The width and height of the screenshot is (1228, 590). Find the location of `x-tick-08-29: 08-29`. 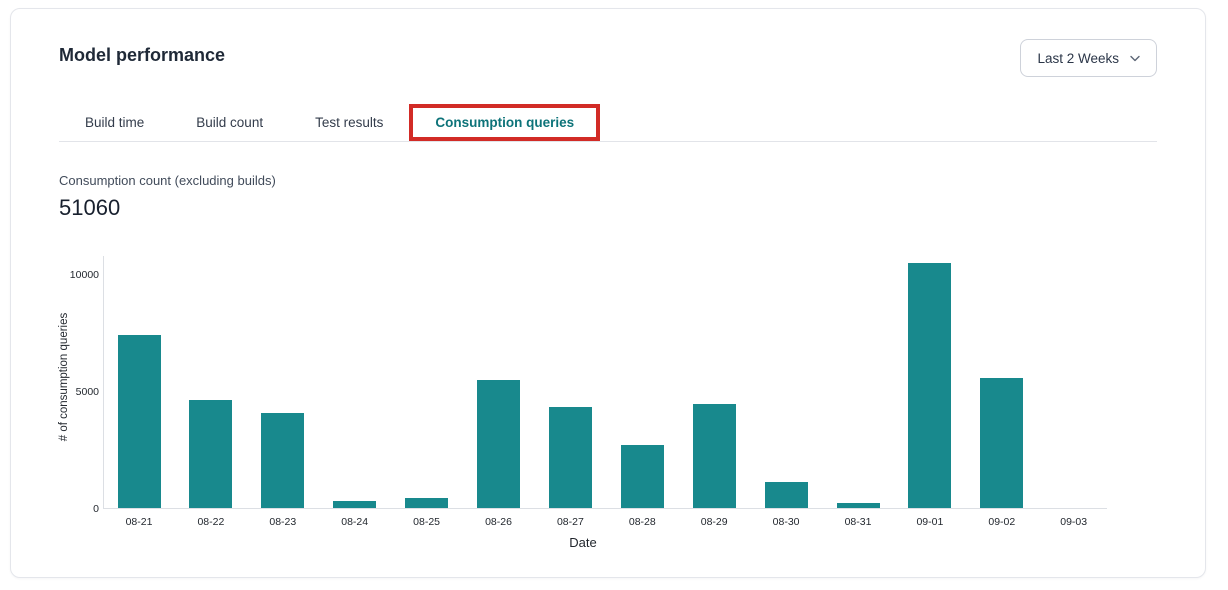

x-tick-08-29: 08-29 is located at coordinates (714, 522).